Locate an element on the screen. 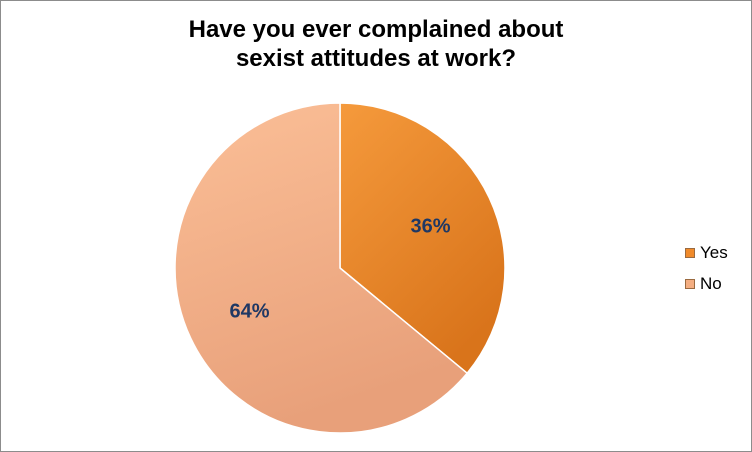  legend-item-no: No is located at coordinates (706, 283).